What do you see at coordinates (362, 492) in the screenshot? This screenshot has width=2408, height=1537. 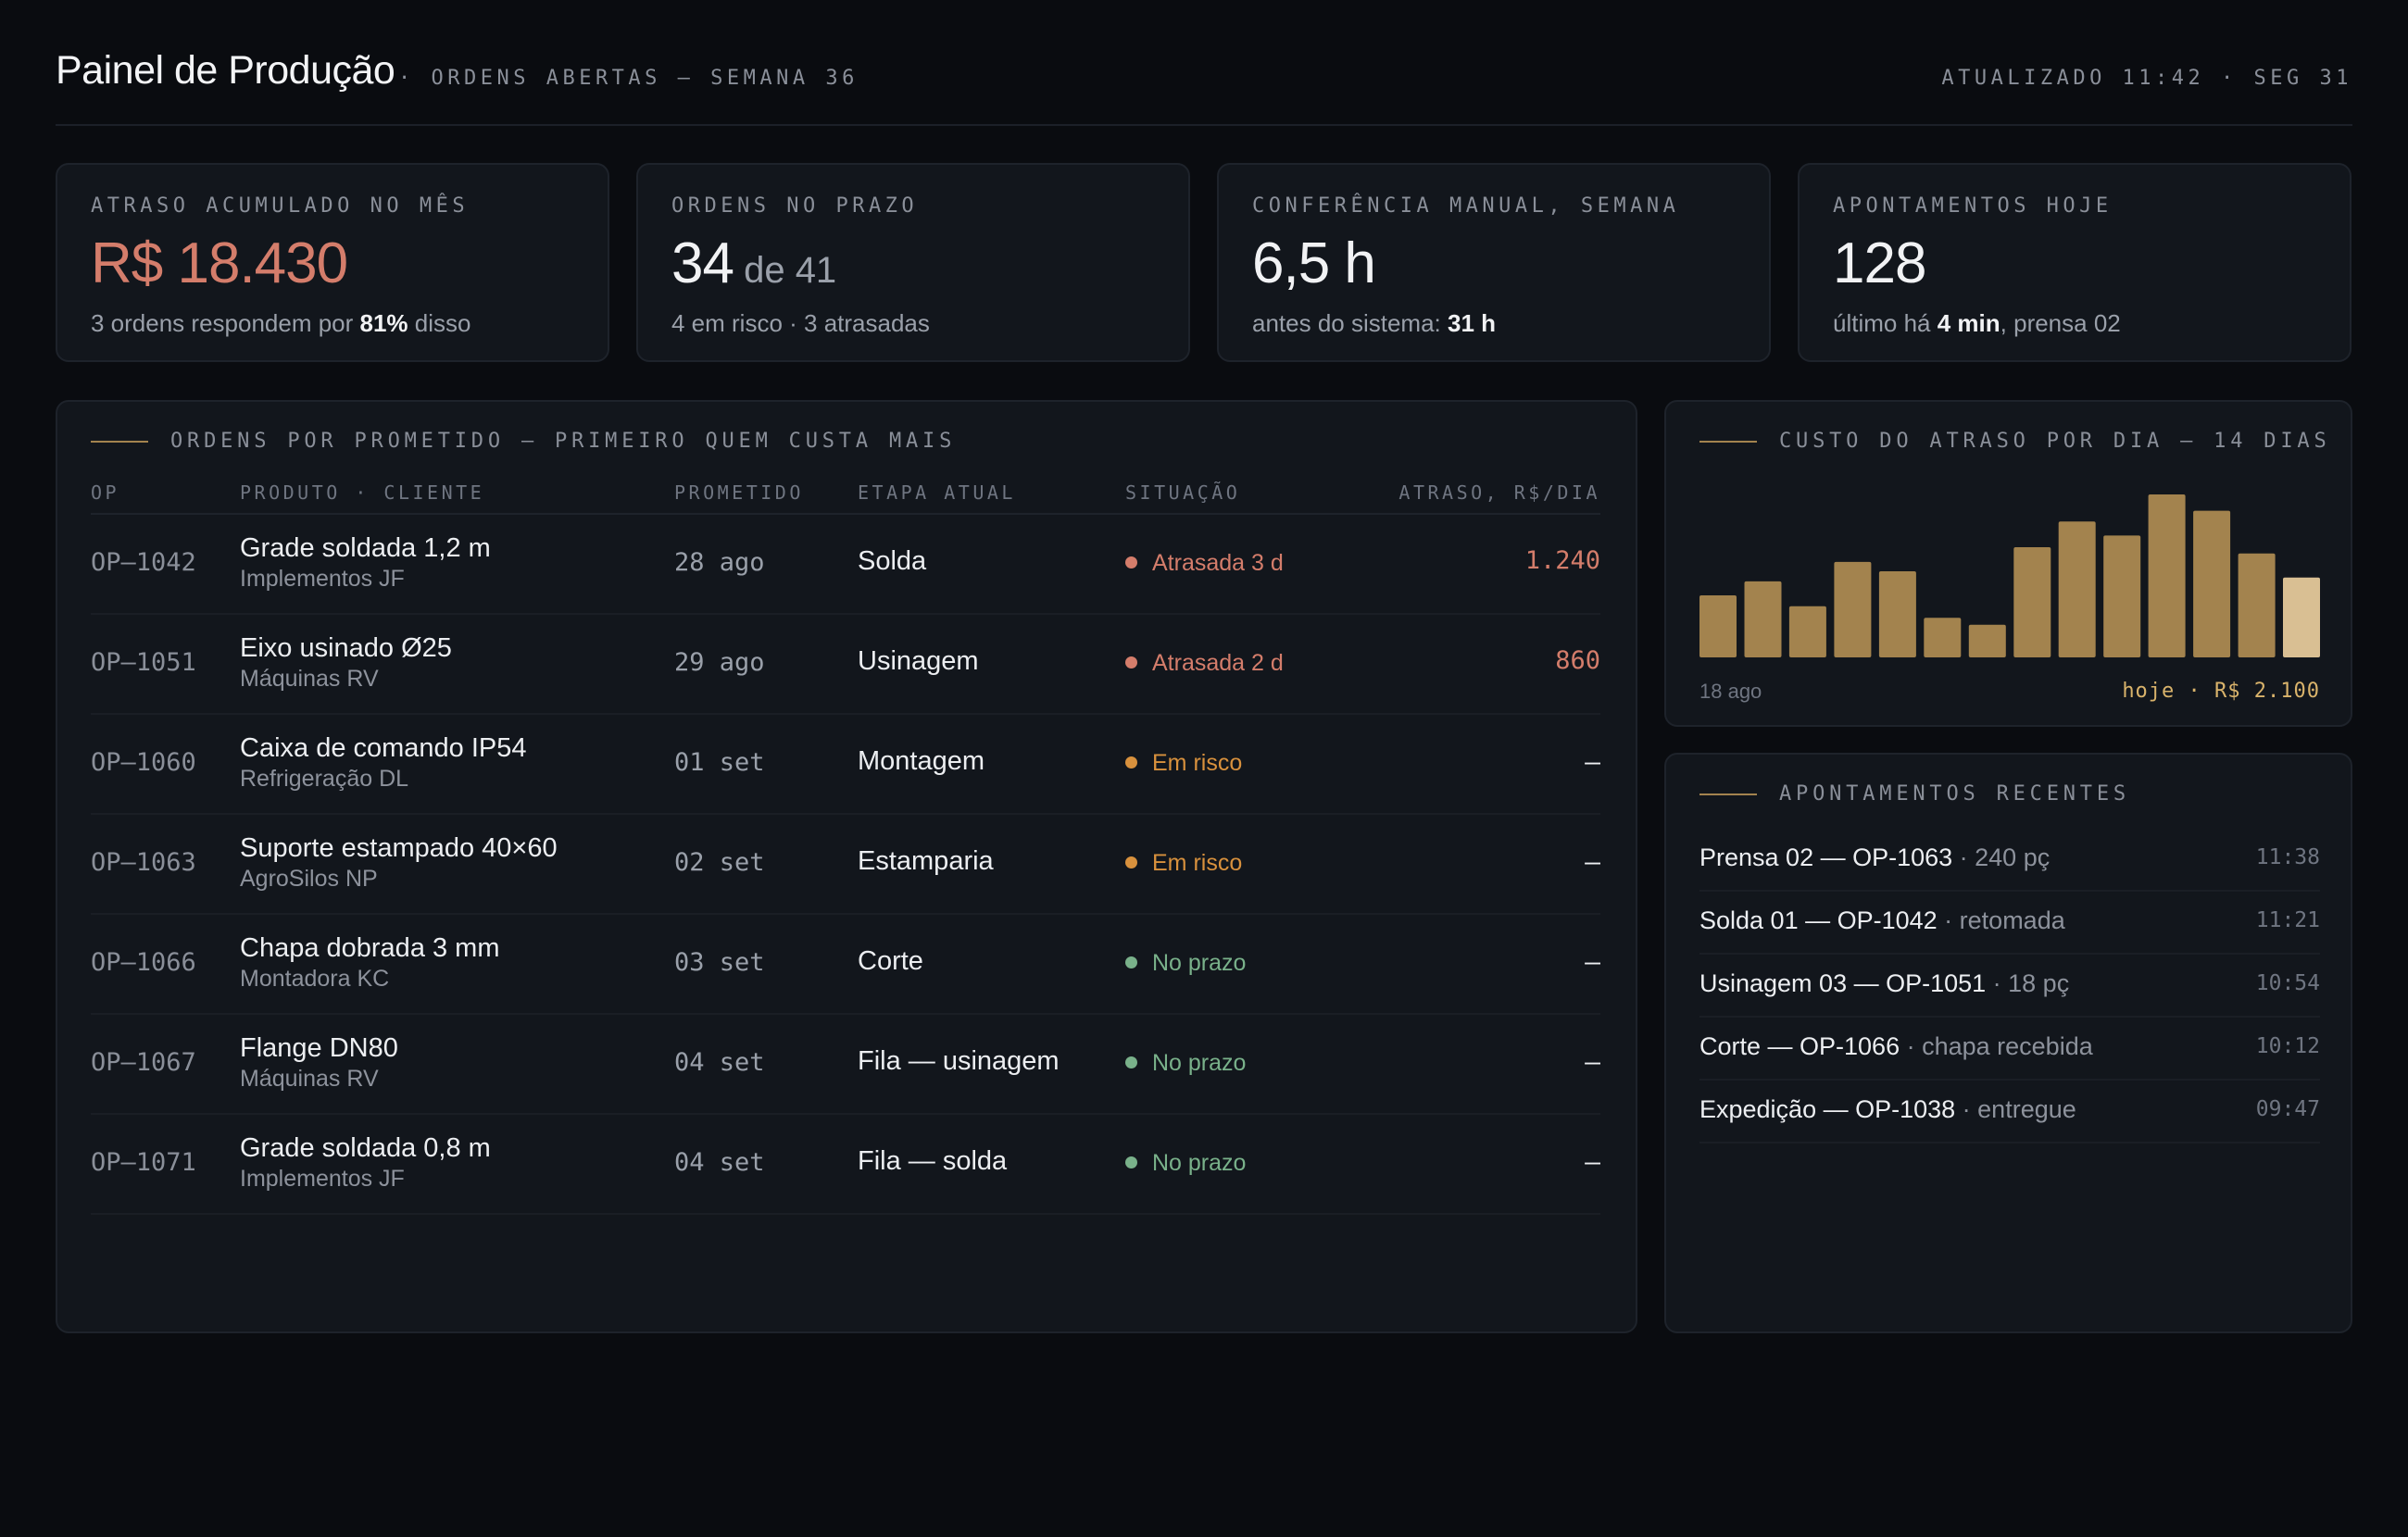 I see `column-header-product: PRODUTO · CLIENTE` at bounding box center [362, 492].